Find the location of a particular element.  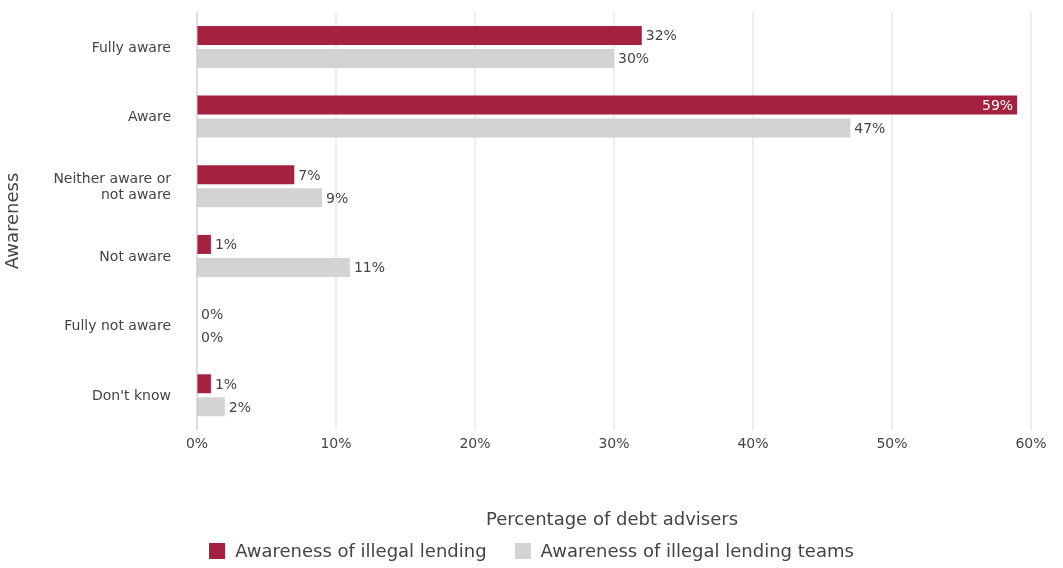

x-axis-title: Percentage of debt advisers is located at coordinates (612, 518).